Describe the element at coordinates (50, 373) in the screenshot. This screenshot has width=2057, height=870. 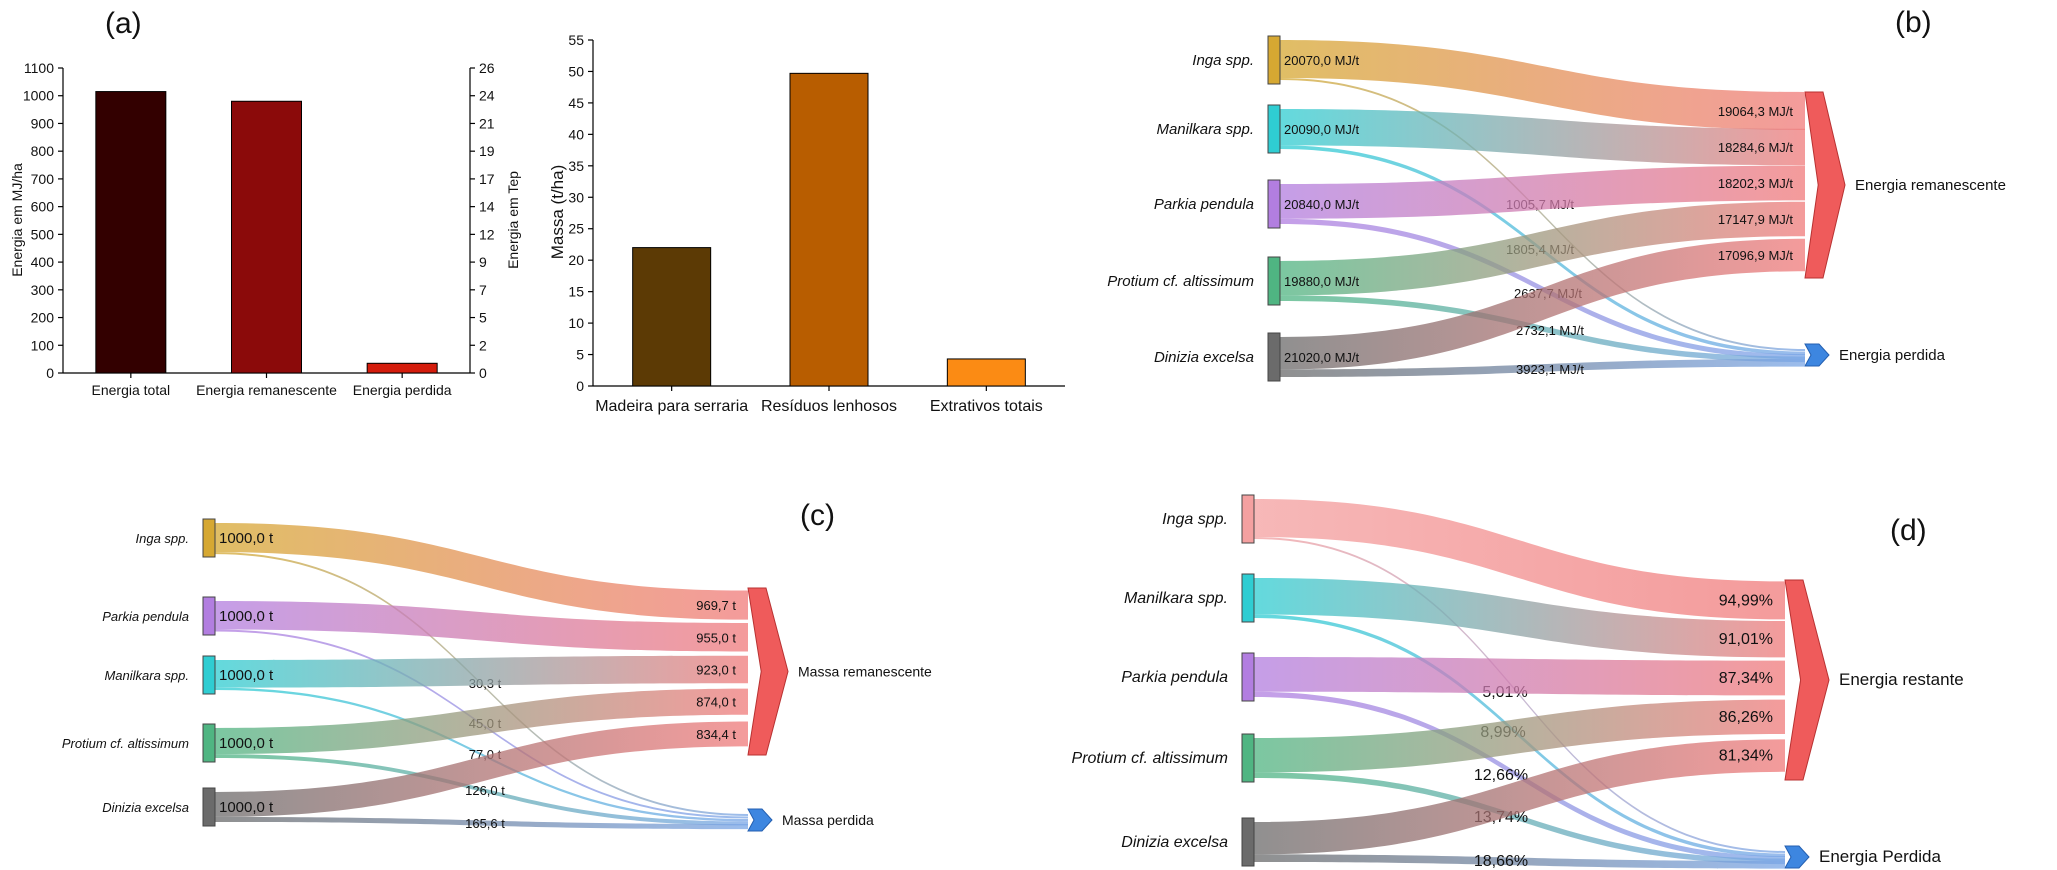
I see `y-tick-label: 0` at that location.